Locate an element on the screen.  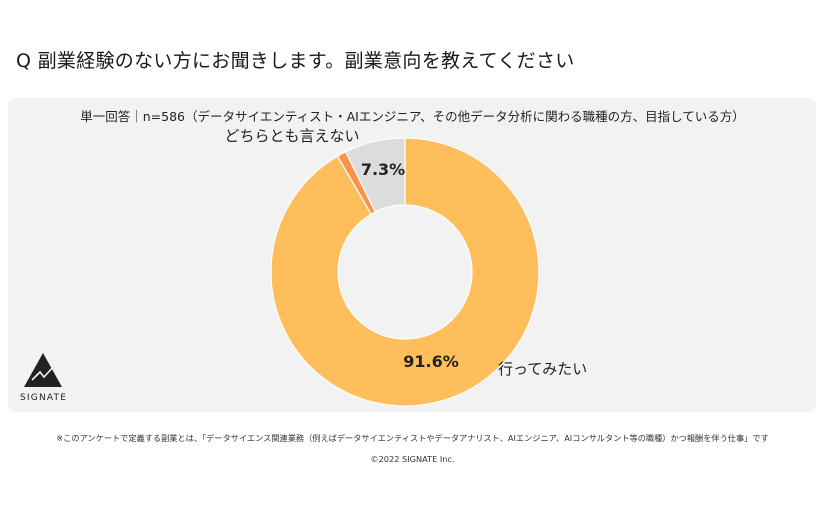
signate-logo-icon is located at coordinates (43, 370).